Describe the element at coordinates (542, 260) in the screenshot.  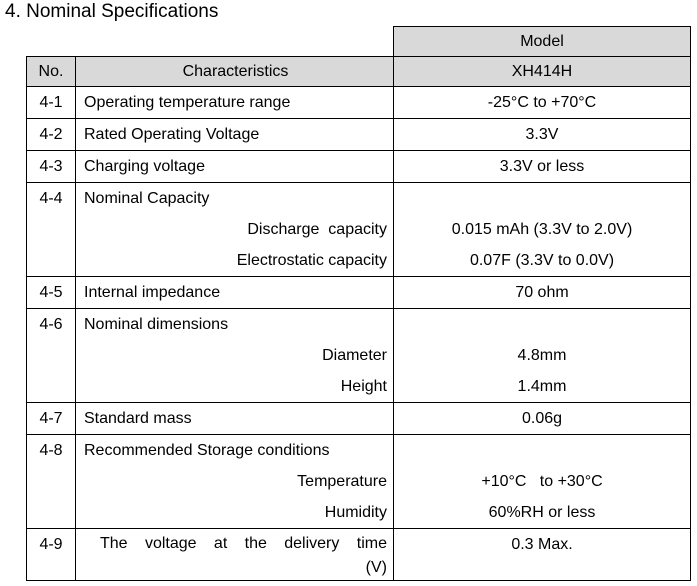
I see `sub-value: 0.07F (3.3V to 0.0V)` at that location.